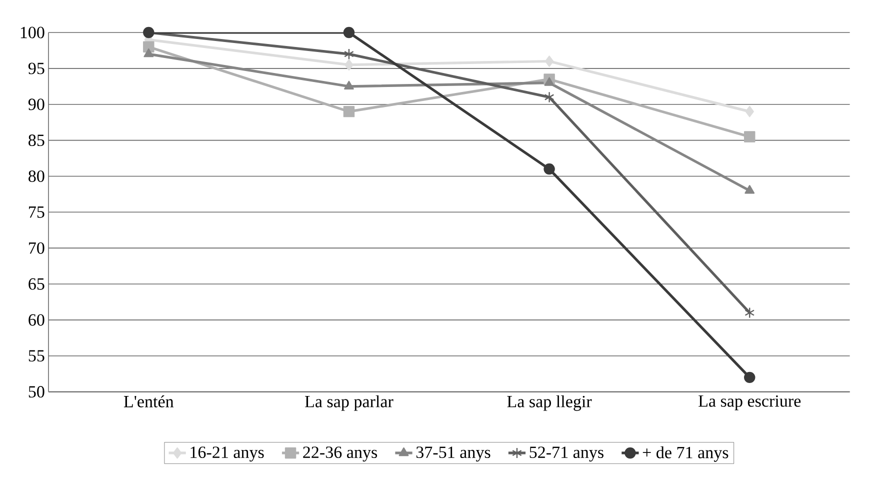 The height and width of the screenshot is (486, 884). I want to click on legend-label: 16-21 anys, so click(227, 454).